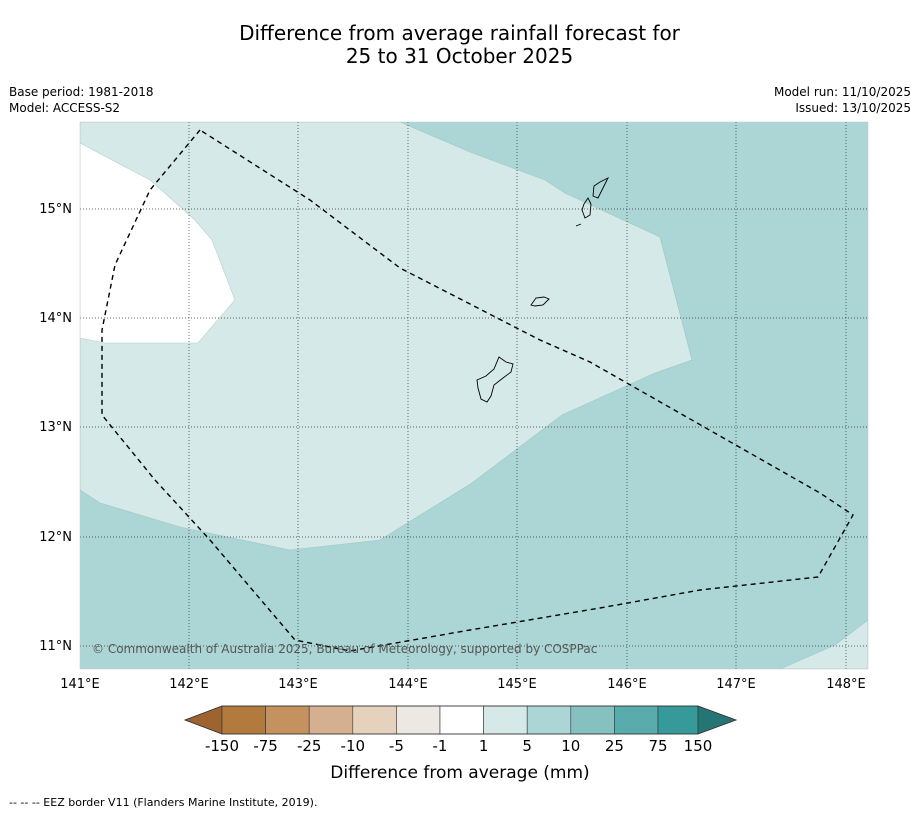 This screenshot has width=919, height=816. Describe the element at coordinates (309, 746) in the screenshot. I see `colorbar-label: -25` at that location.